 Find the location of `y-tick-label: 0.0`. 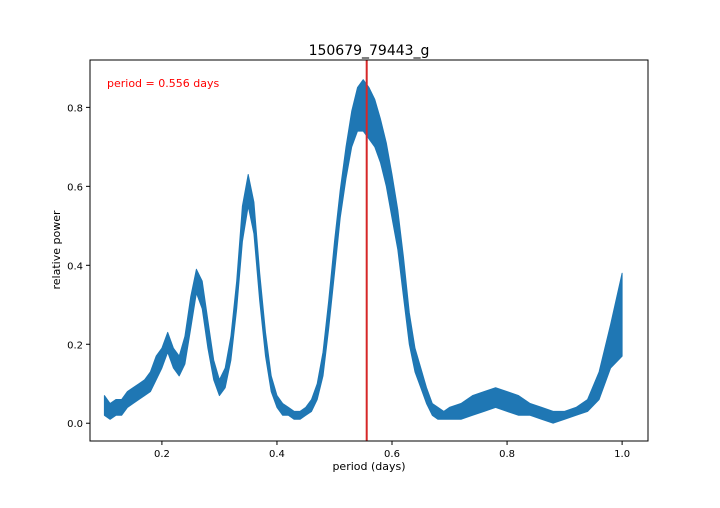

y-tick-label: 0.0 is located at coordinates (75, 424).